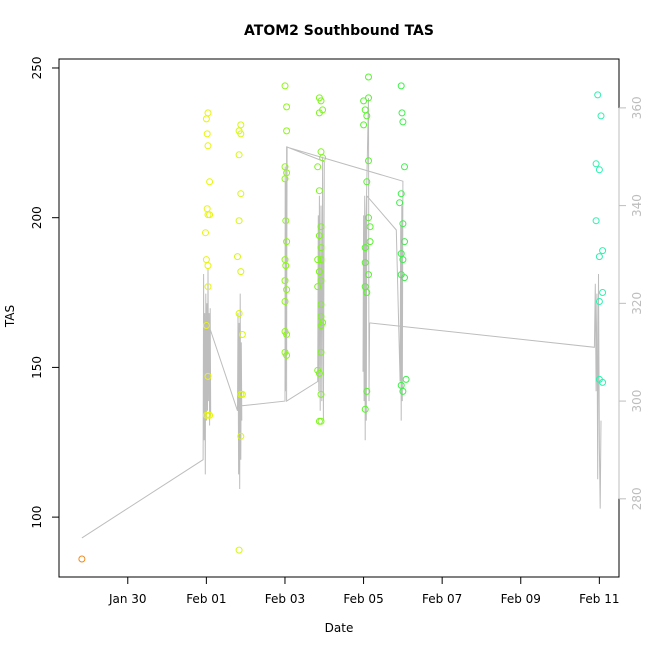 The height and width of the screenshot is (650, 650). Describe the element at coordinates (37, 367) in the screenshot. I see `y-left-tick-label: 150` at that location.